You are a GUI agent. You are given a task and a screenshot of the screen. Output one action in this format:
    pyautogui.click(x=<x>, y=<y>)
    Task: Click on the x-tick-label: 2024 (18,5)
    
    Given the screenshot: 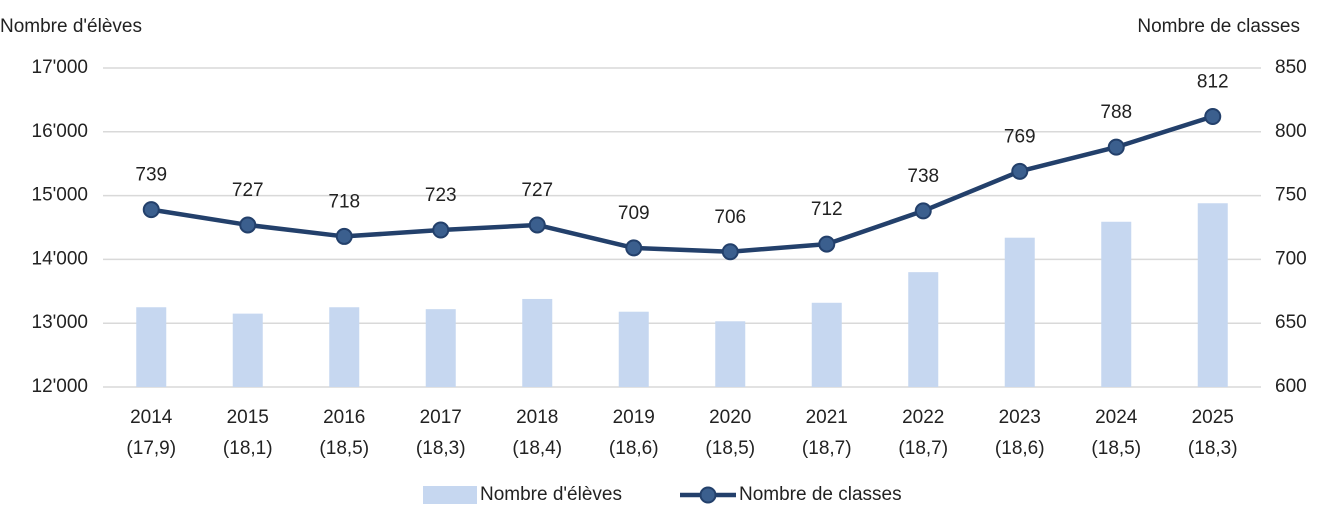 What is the action you would take?
    pyautogui.click(x=1116, y=433)
    